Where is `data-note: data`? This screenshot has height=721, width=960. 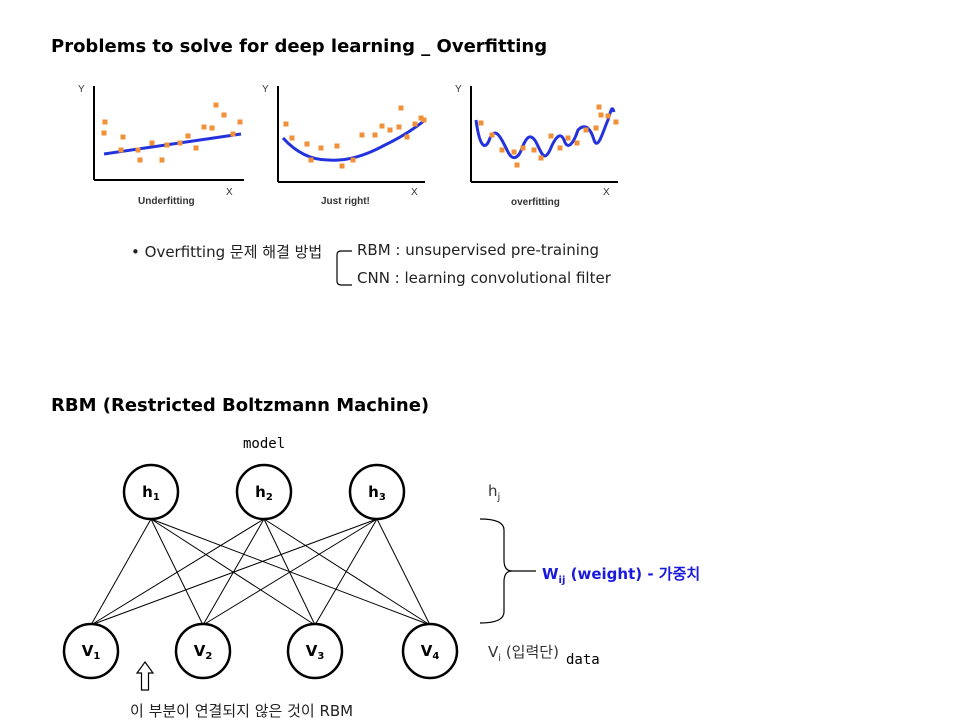
data-note: data is located at coordinates (583, 660).